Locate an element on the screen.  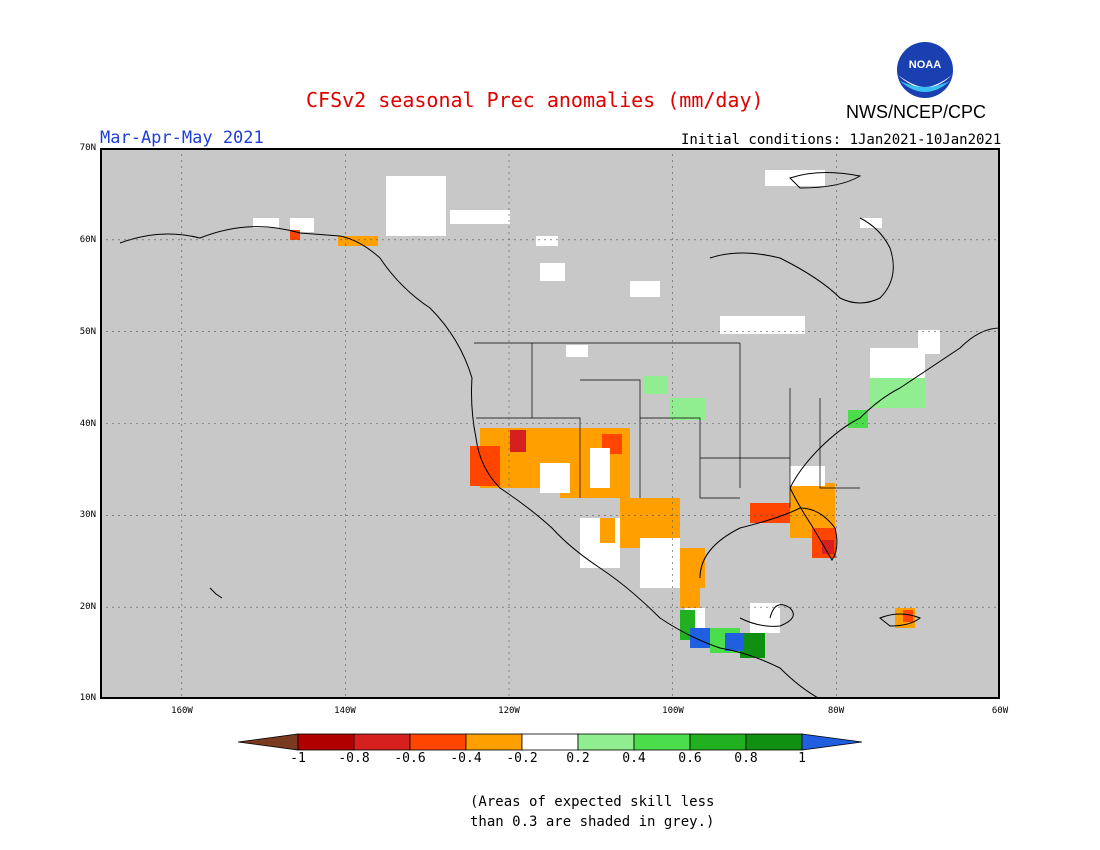
lon-label-140w: 140W is located at coordinates (345, 711).